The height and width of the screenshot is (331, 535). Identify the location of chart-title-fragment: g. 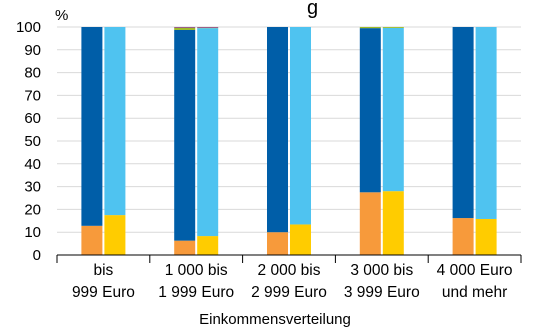
(312, 9).